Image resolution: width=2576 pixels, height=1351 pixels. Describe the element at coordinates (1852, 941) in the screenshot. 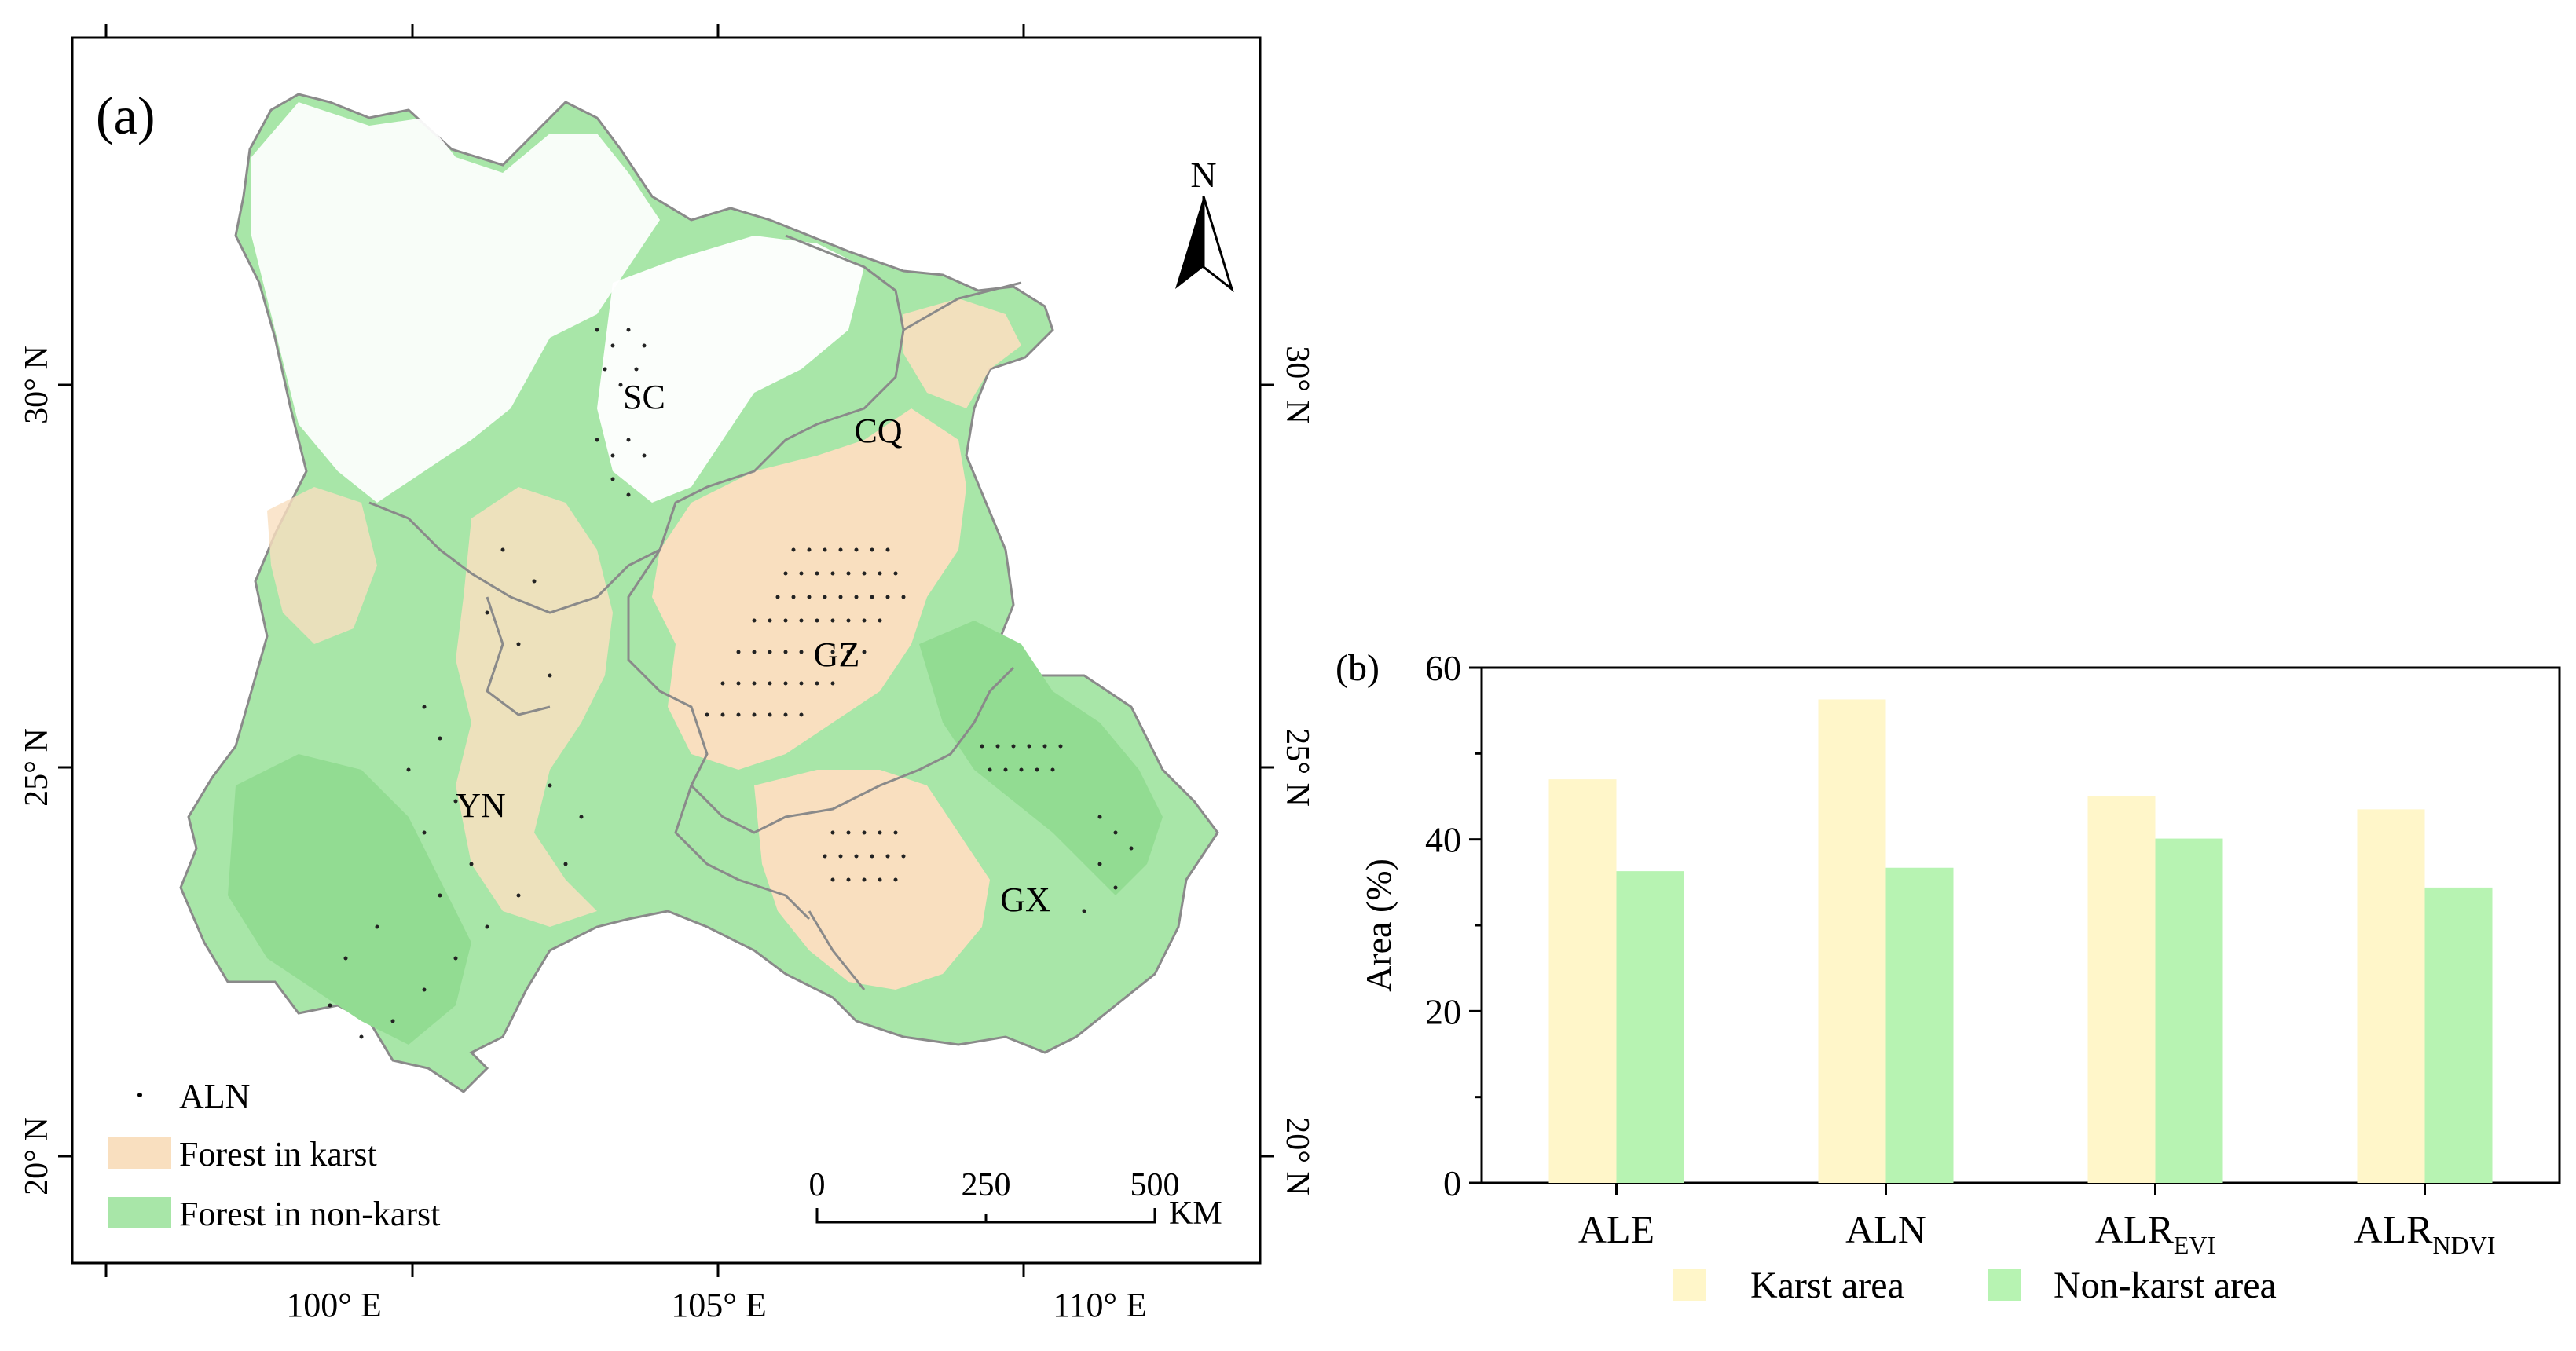

I see `bar-karst-aln` at that location.